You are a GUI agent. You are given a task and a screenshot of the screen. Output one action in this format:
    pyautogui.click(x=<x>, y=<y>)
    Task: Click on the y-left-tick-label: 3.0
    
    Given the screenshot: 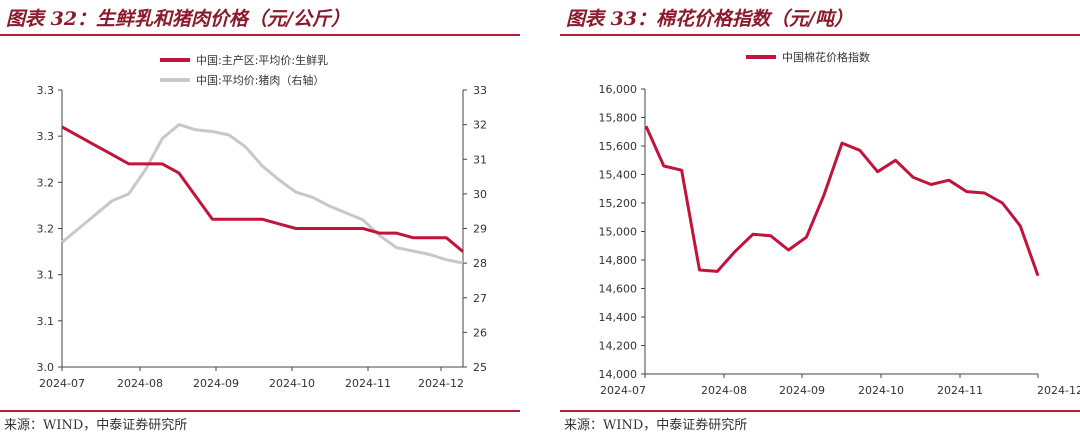 What is the action you would take?
    pyautogui.click(x=46, y=367)
    